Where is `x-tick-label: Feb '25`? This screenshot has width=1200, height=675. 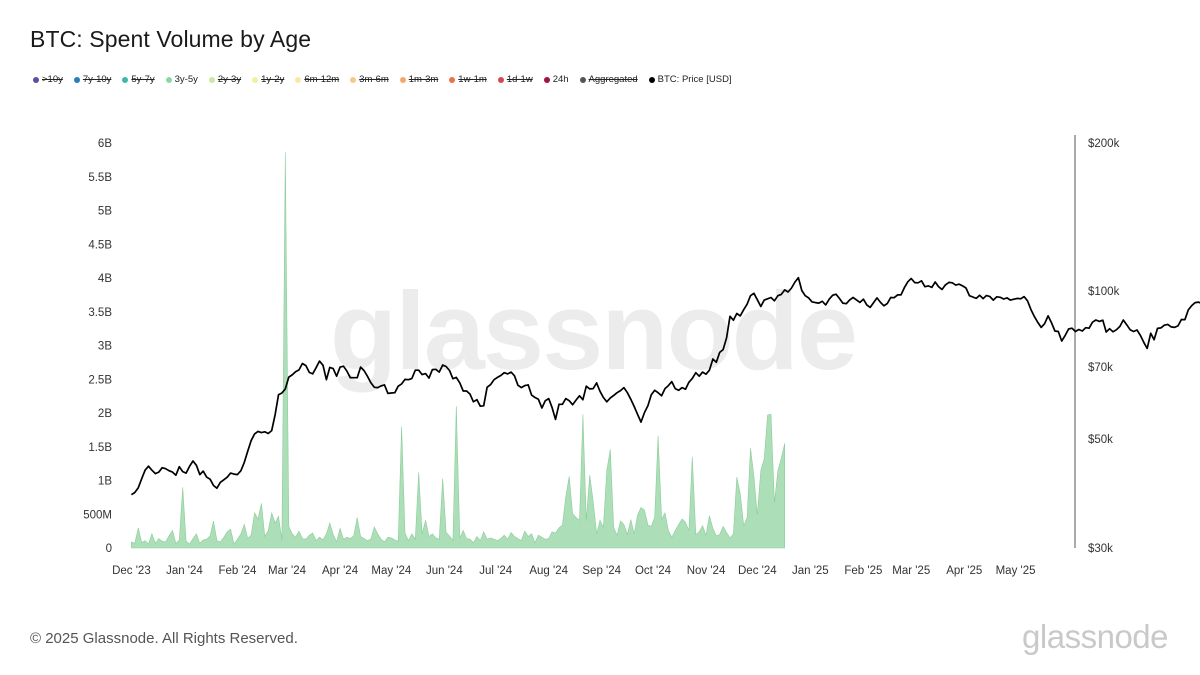
x-tick-label: Feb '25 is located at coordinates (863, 571).